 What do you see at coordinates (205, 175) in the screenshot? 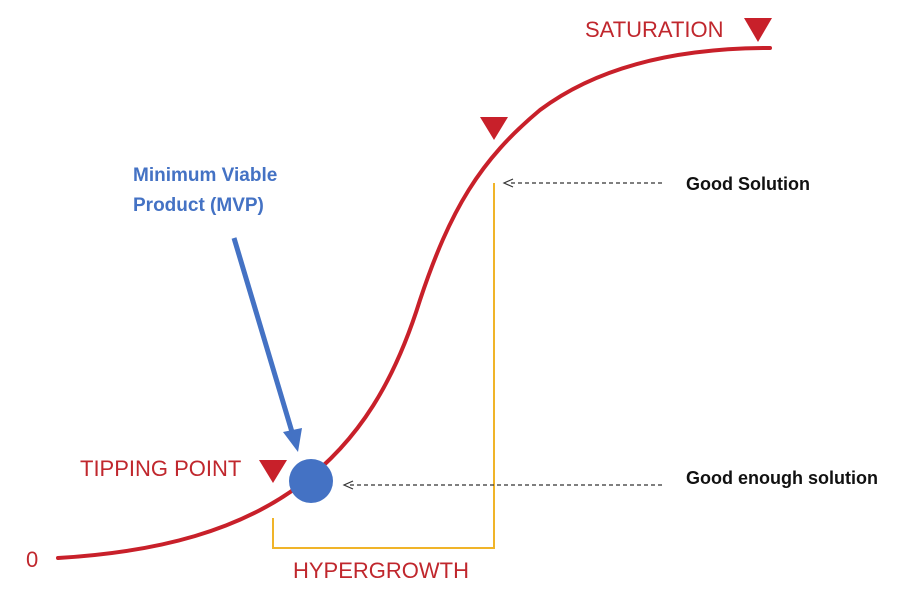
I see `mvp-label-line1: Minimum Viable` at bounding box center [205, 175].